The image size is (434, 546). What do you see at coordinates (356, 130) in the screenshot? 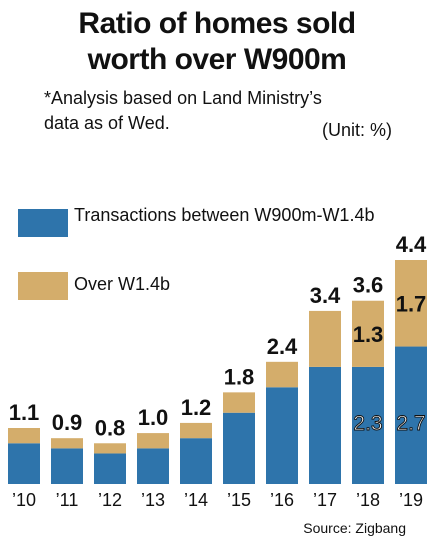
I see `unit-label: (Unit: %)` at bounding box center [356, 130].